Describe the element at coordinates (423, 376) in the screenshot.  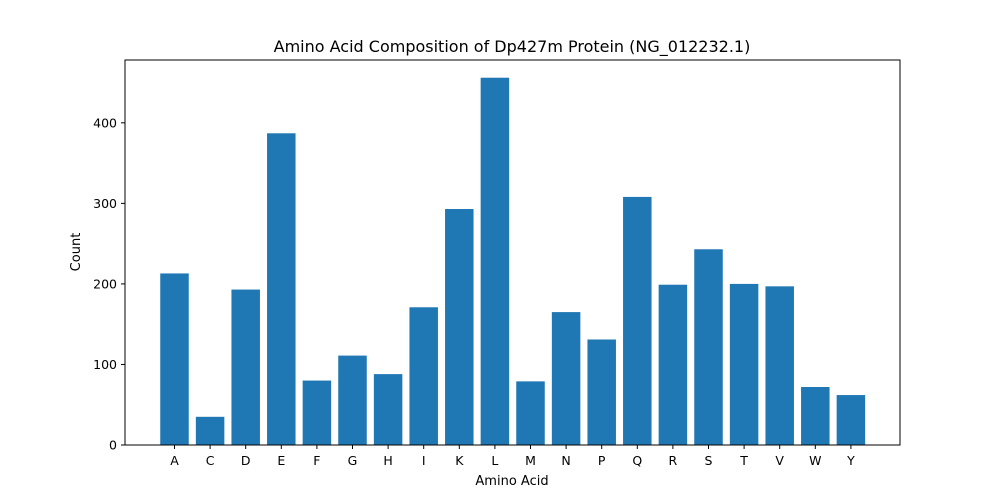
I see `bar-I` at that location.